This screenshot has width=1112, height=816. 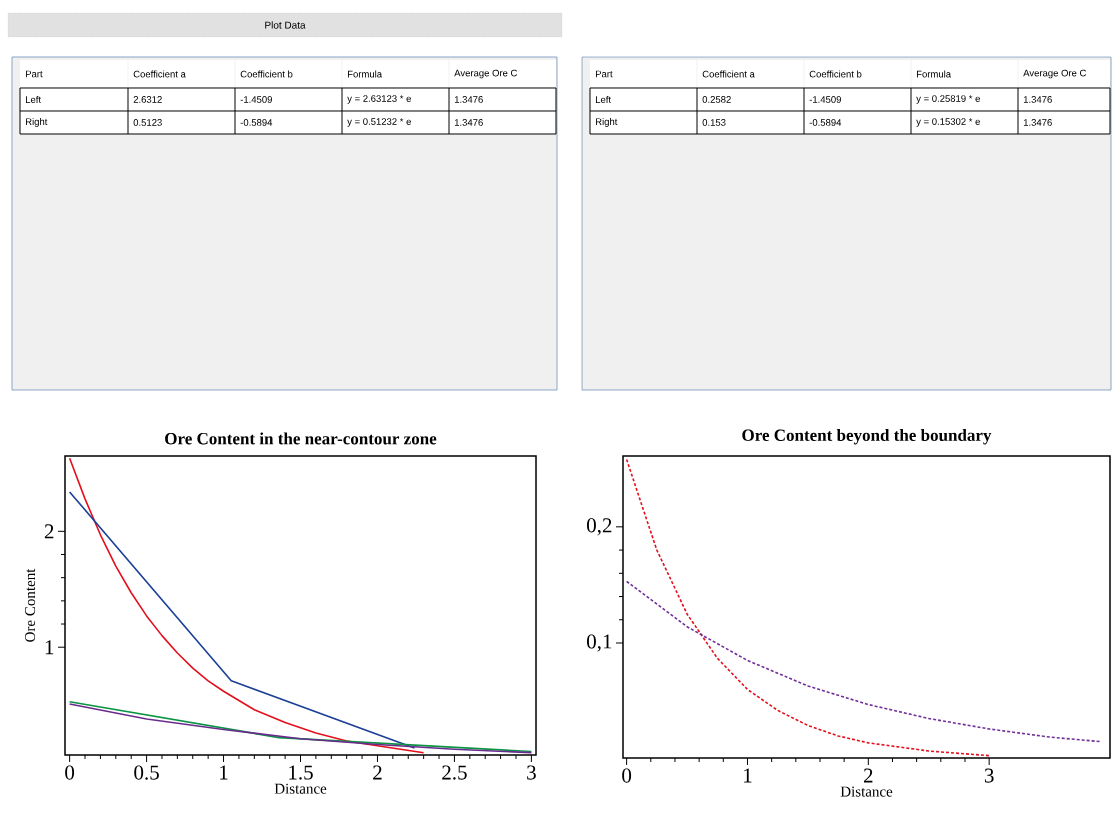 I want to click on y-tick-label: 0,2, so click(x=599, y=527).